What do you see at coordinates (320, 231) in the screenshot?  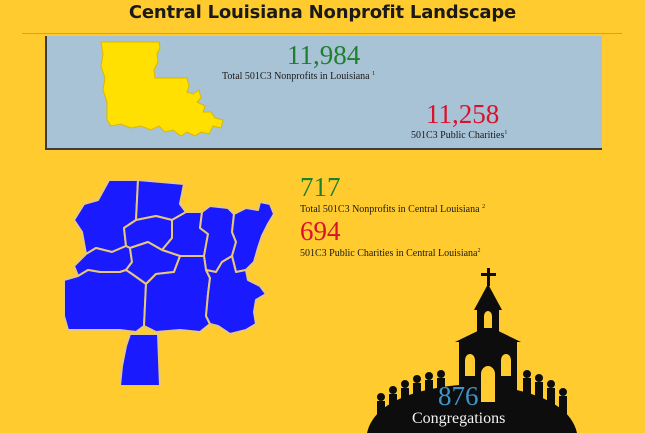 I see `central-louisiana-public-charities-number: 694` at bounding box center [320, 231].